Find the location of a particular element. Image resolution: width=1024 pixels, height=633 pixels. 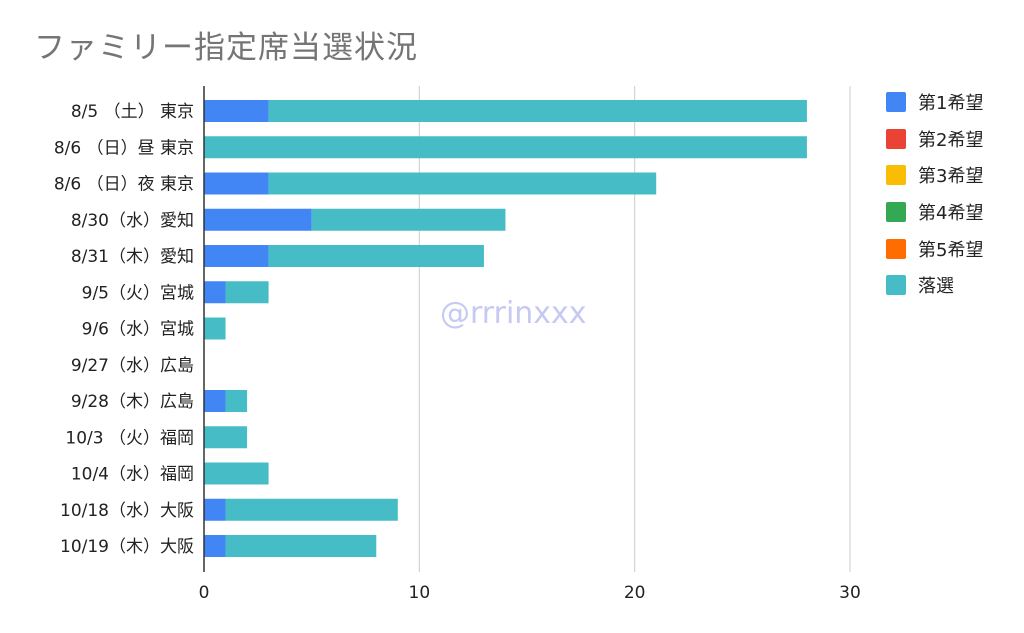

category-label: 10/4（水）福岡 is located at coordinates (132, 475).